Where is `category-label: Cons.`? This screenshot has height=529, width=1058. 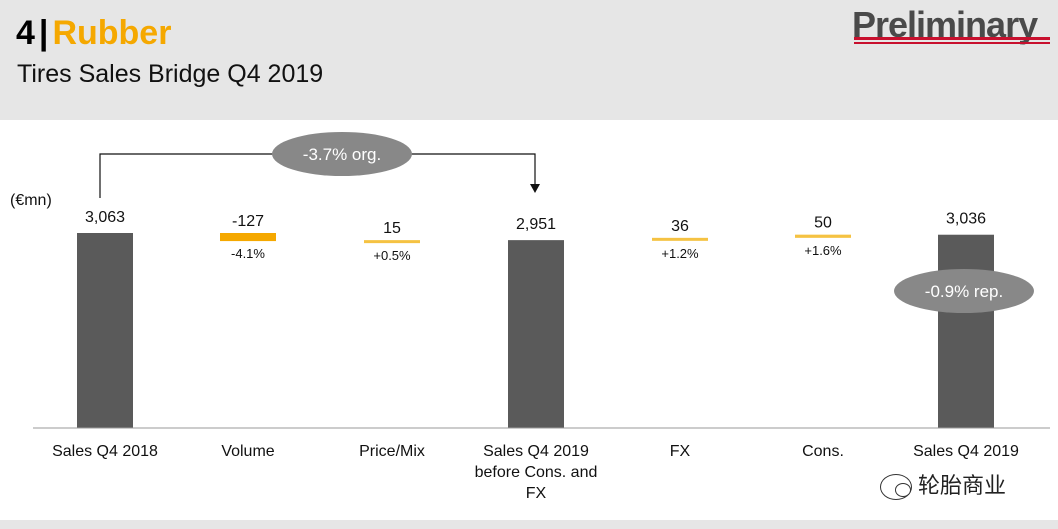
category-label: Cons. is located at coordinates (823, 451).